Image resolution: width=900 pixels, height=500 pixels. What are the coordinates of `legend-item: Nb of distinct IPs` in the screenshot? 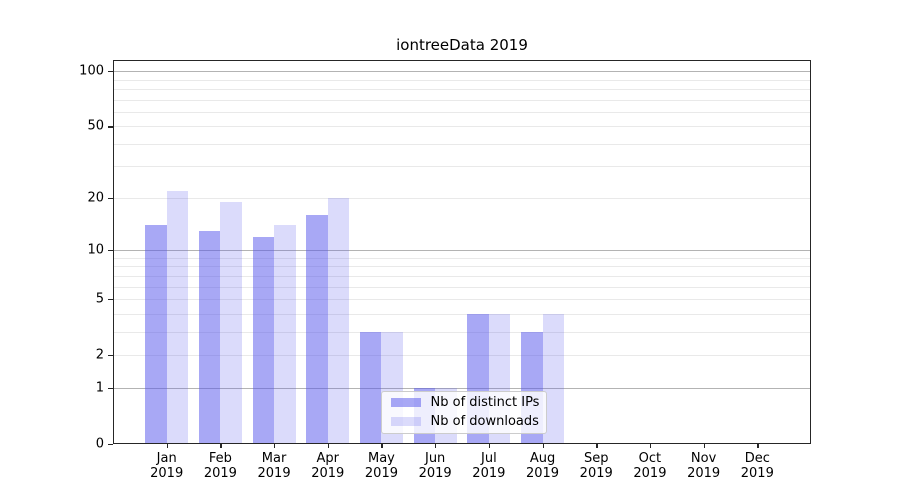 It's located at (468, 403).